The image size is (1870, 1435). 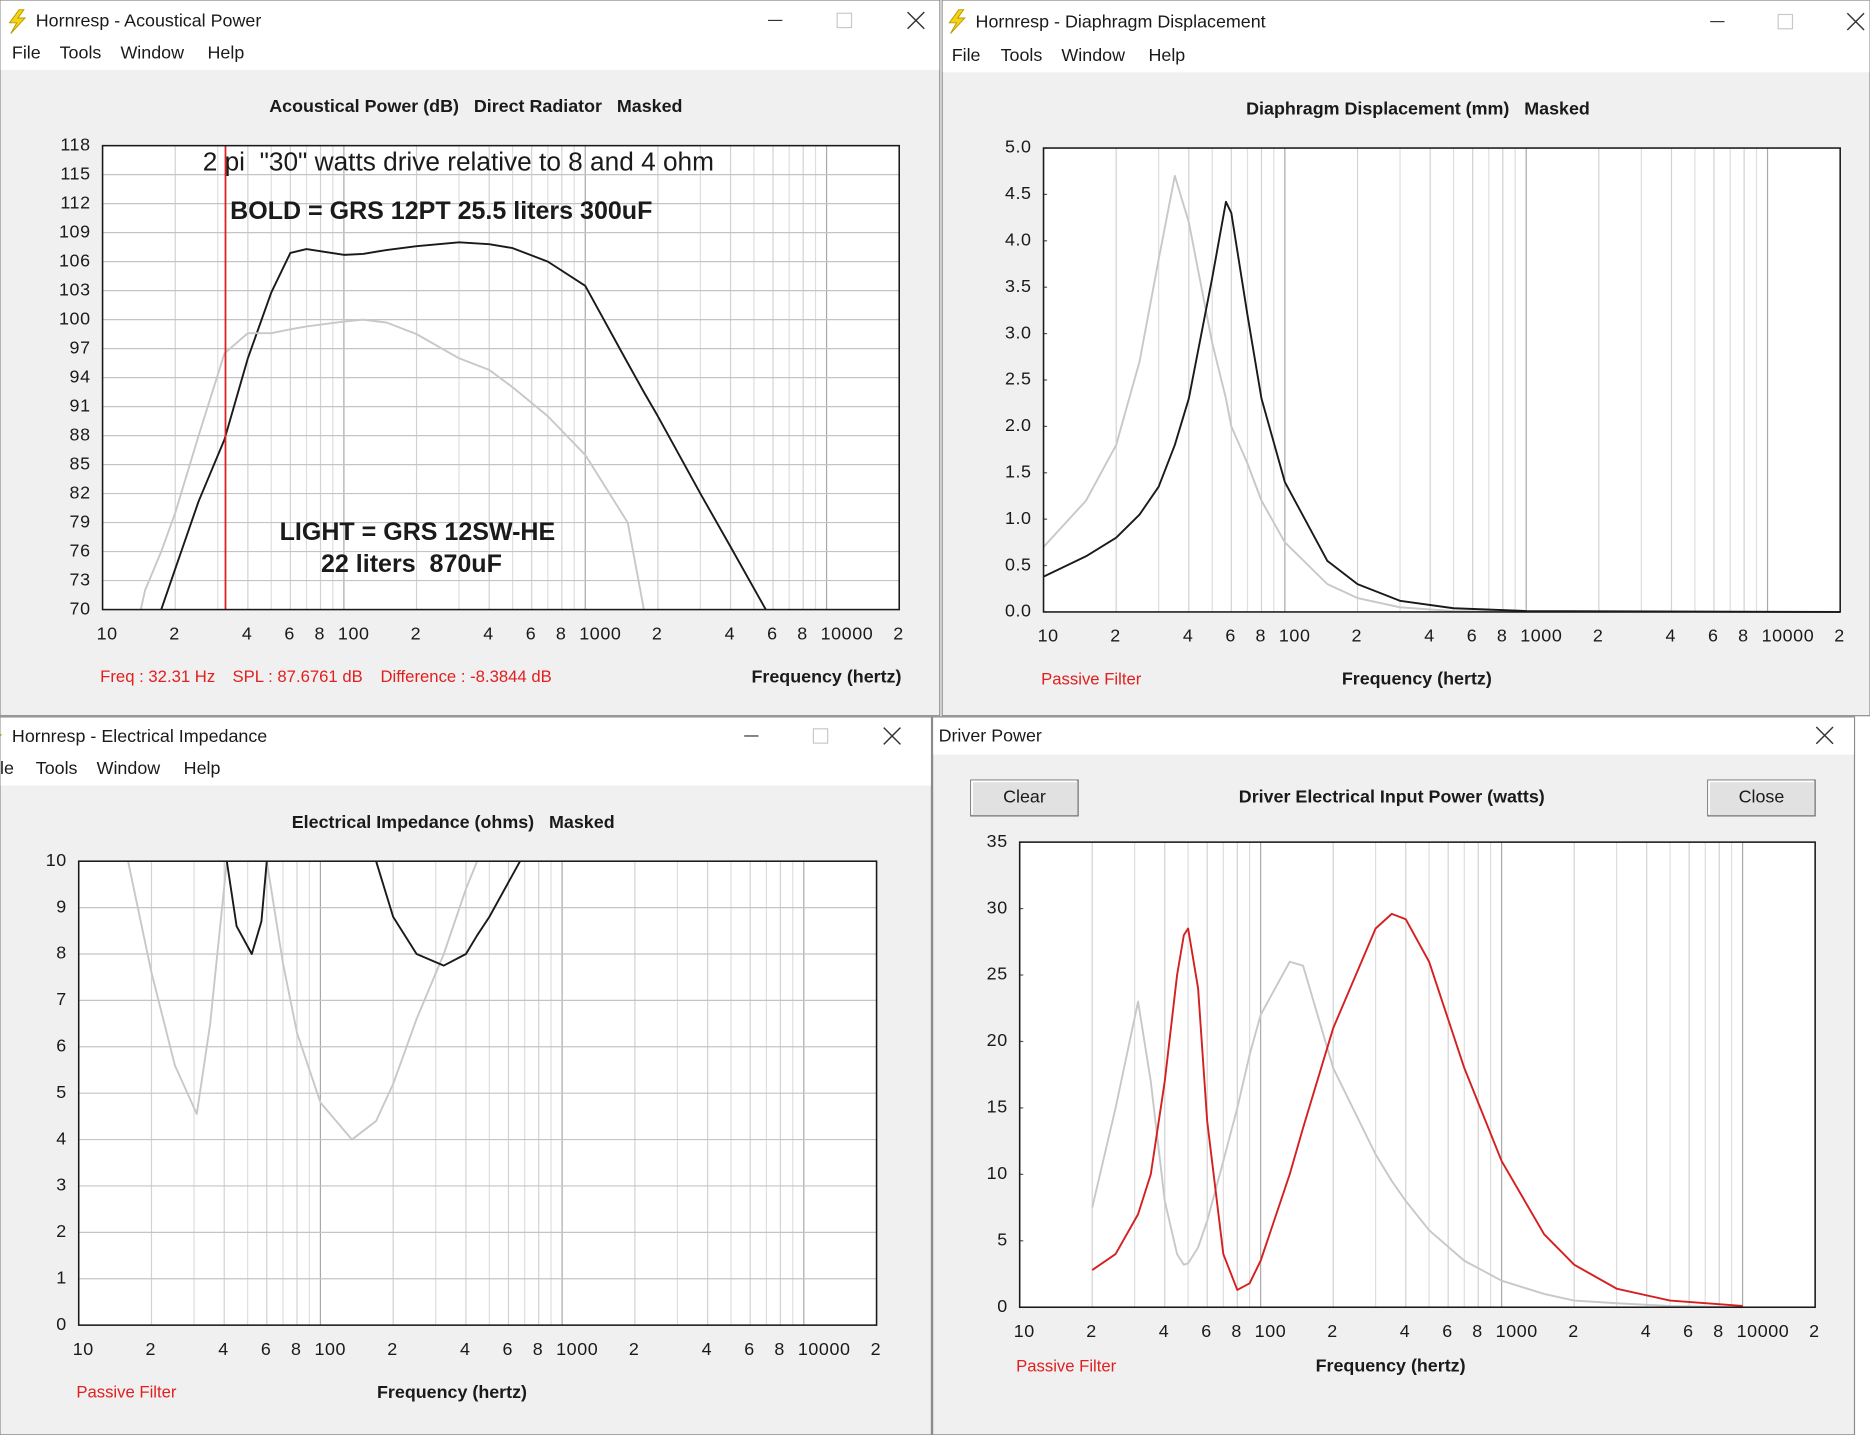 What do you see at coordinates (61, 953) in the screenshot?
I see `y-tick-label: 8` at bounding box center [61, 953].